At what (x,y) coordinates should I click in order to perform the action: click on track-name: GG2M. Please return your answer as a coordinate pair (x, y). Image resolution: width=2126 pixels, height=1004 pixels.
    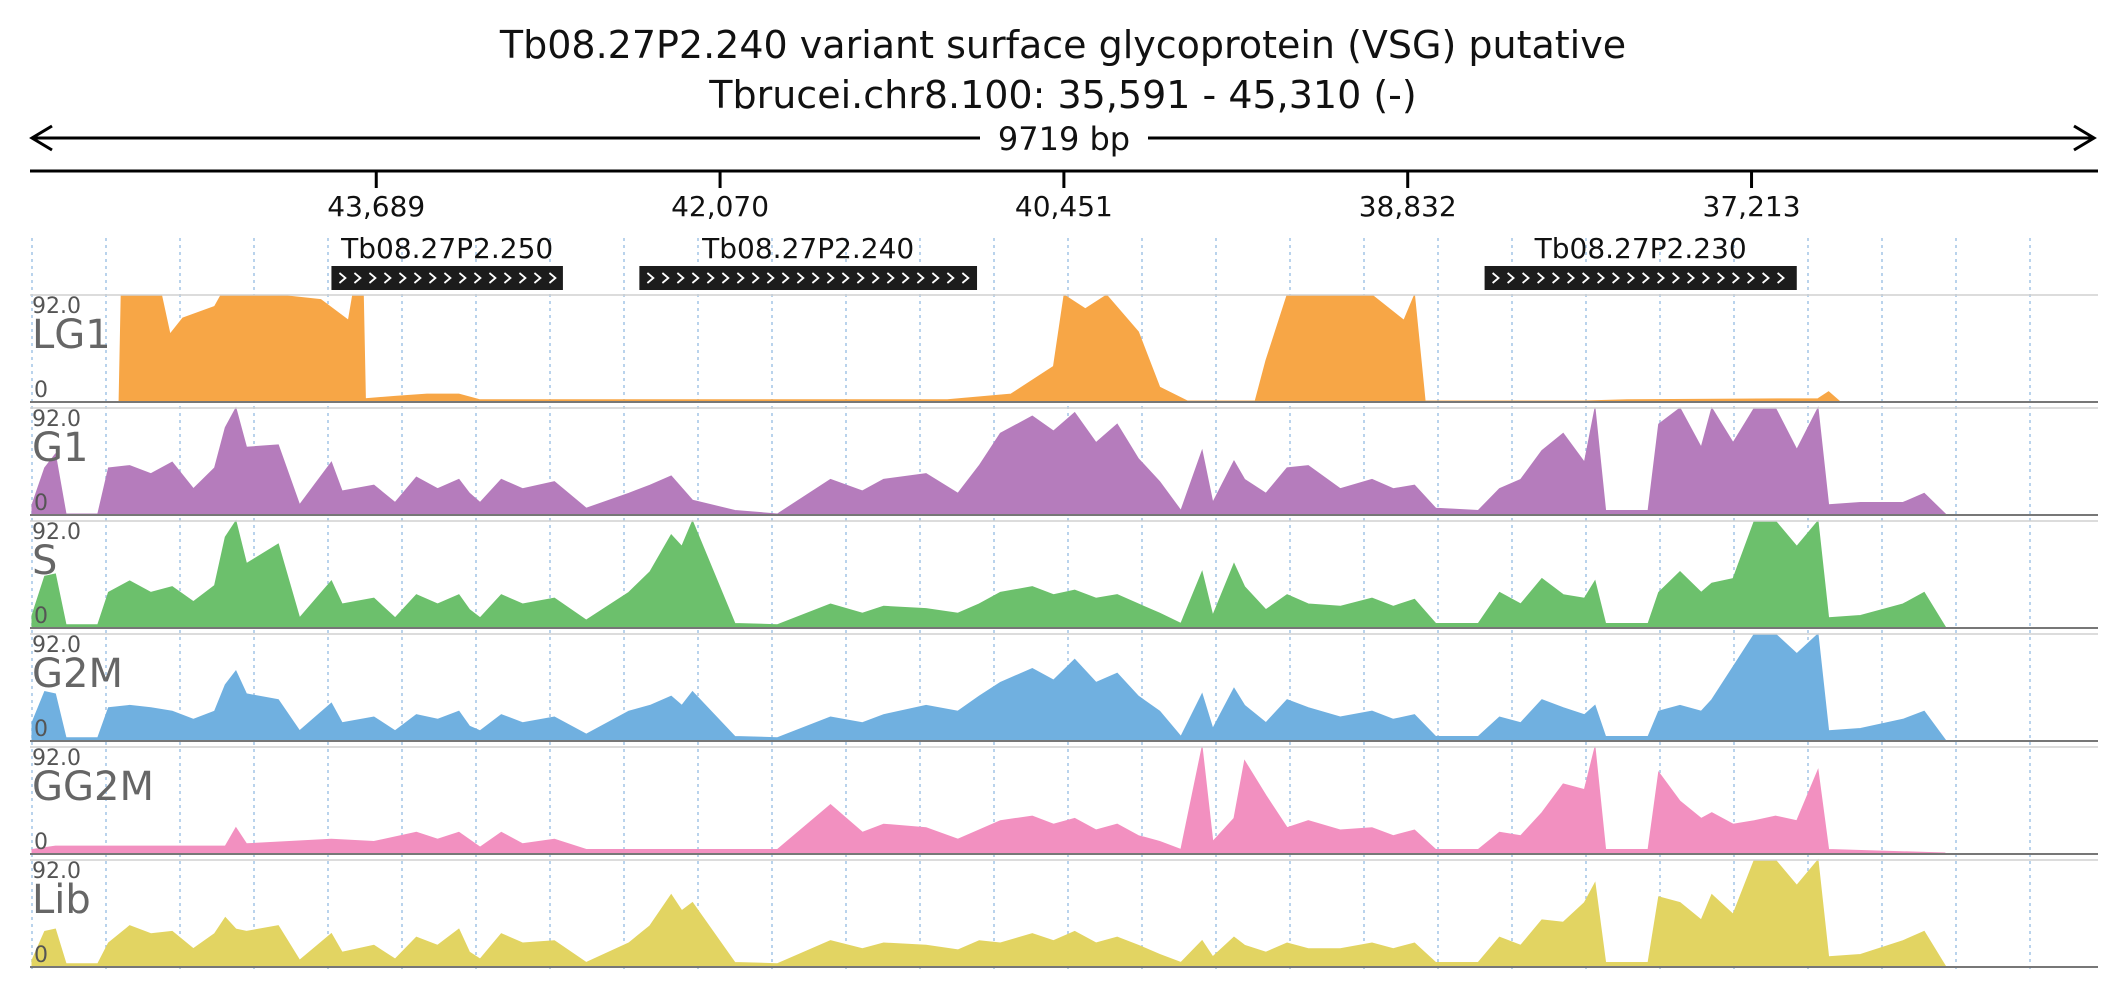
    Looking at the image, I should click on (93, 787).